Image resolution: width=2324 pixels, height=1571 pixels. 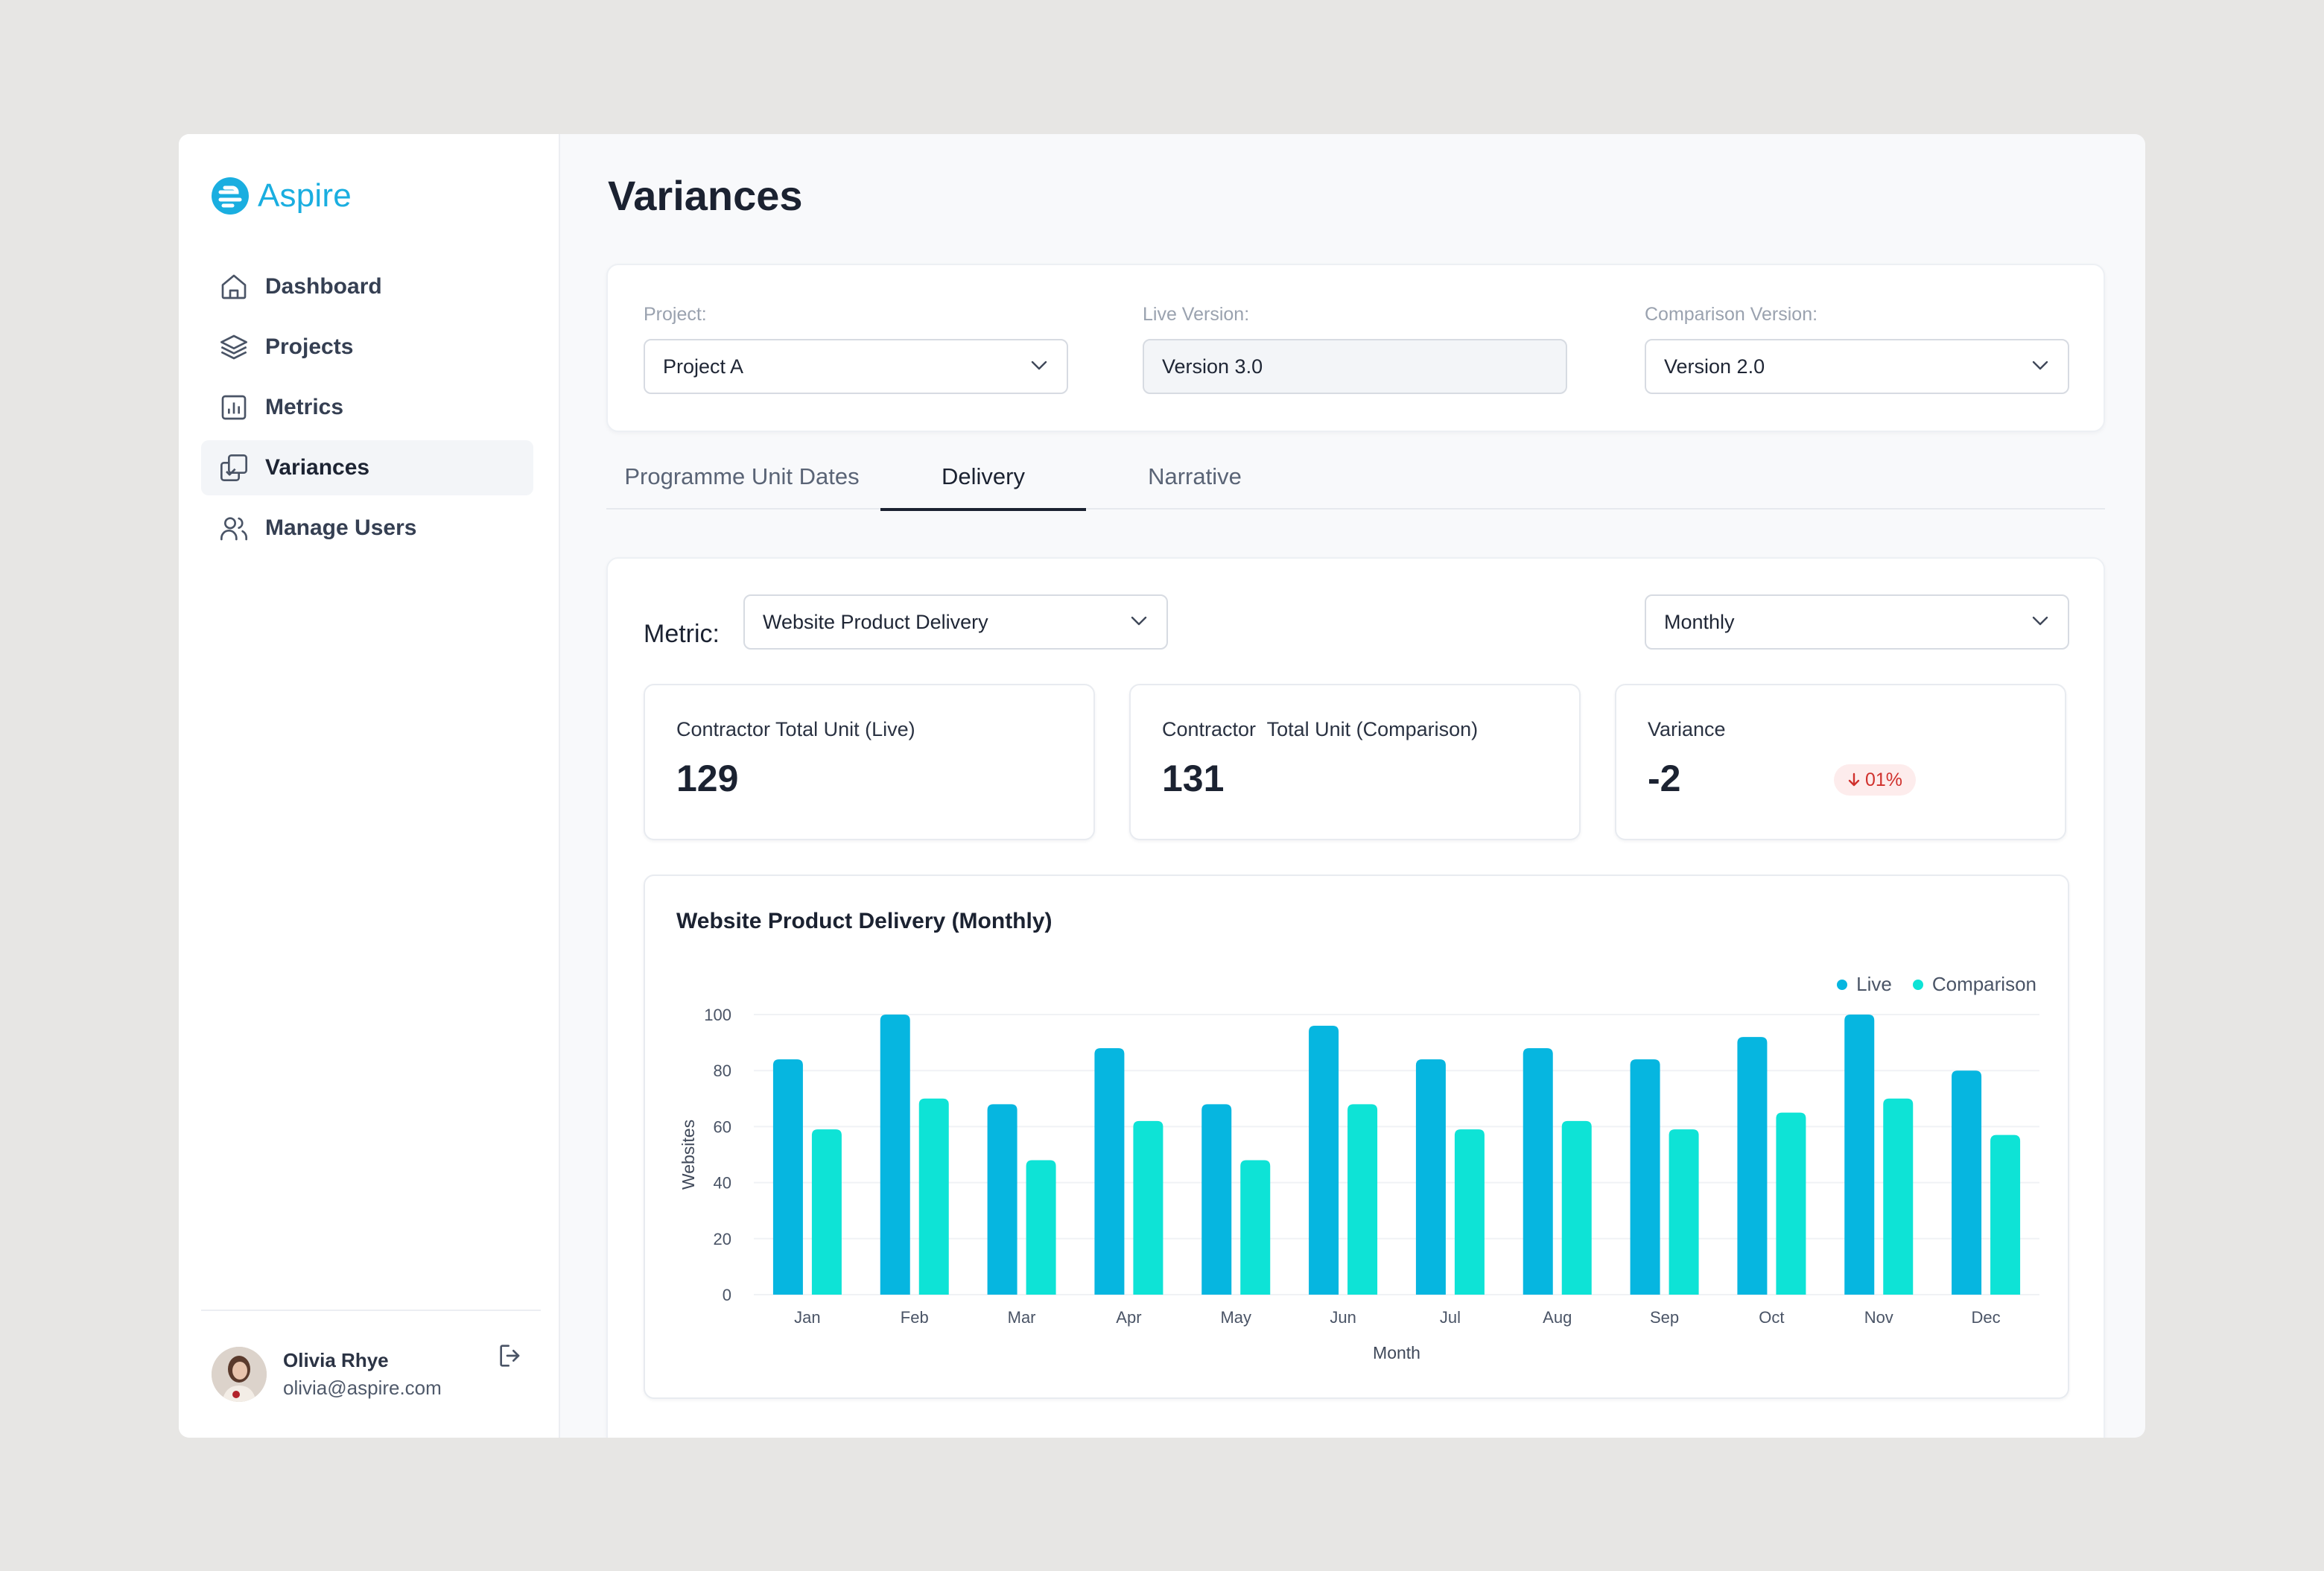 I want to click on stat-card-variance: Variance -2 01%, so click(x=1841, y=762).